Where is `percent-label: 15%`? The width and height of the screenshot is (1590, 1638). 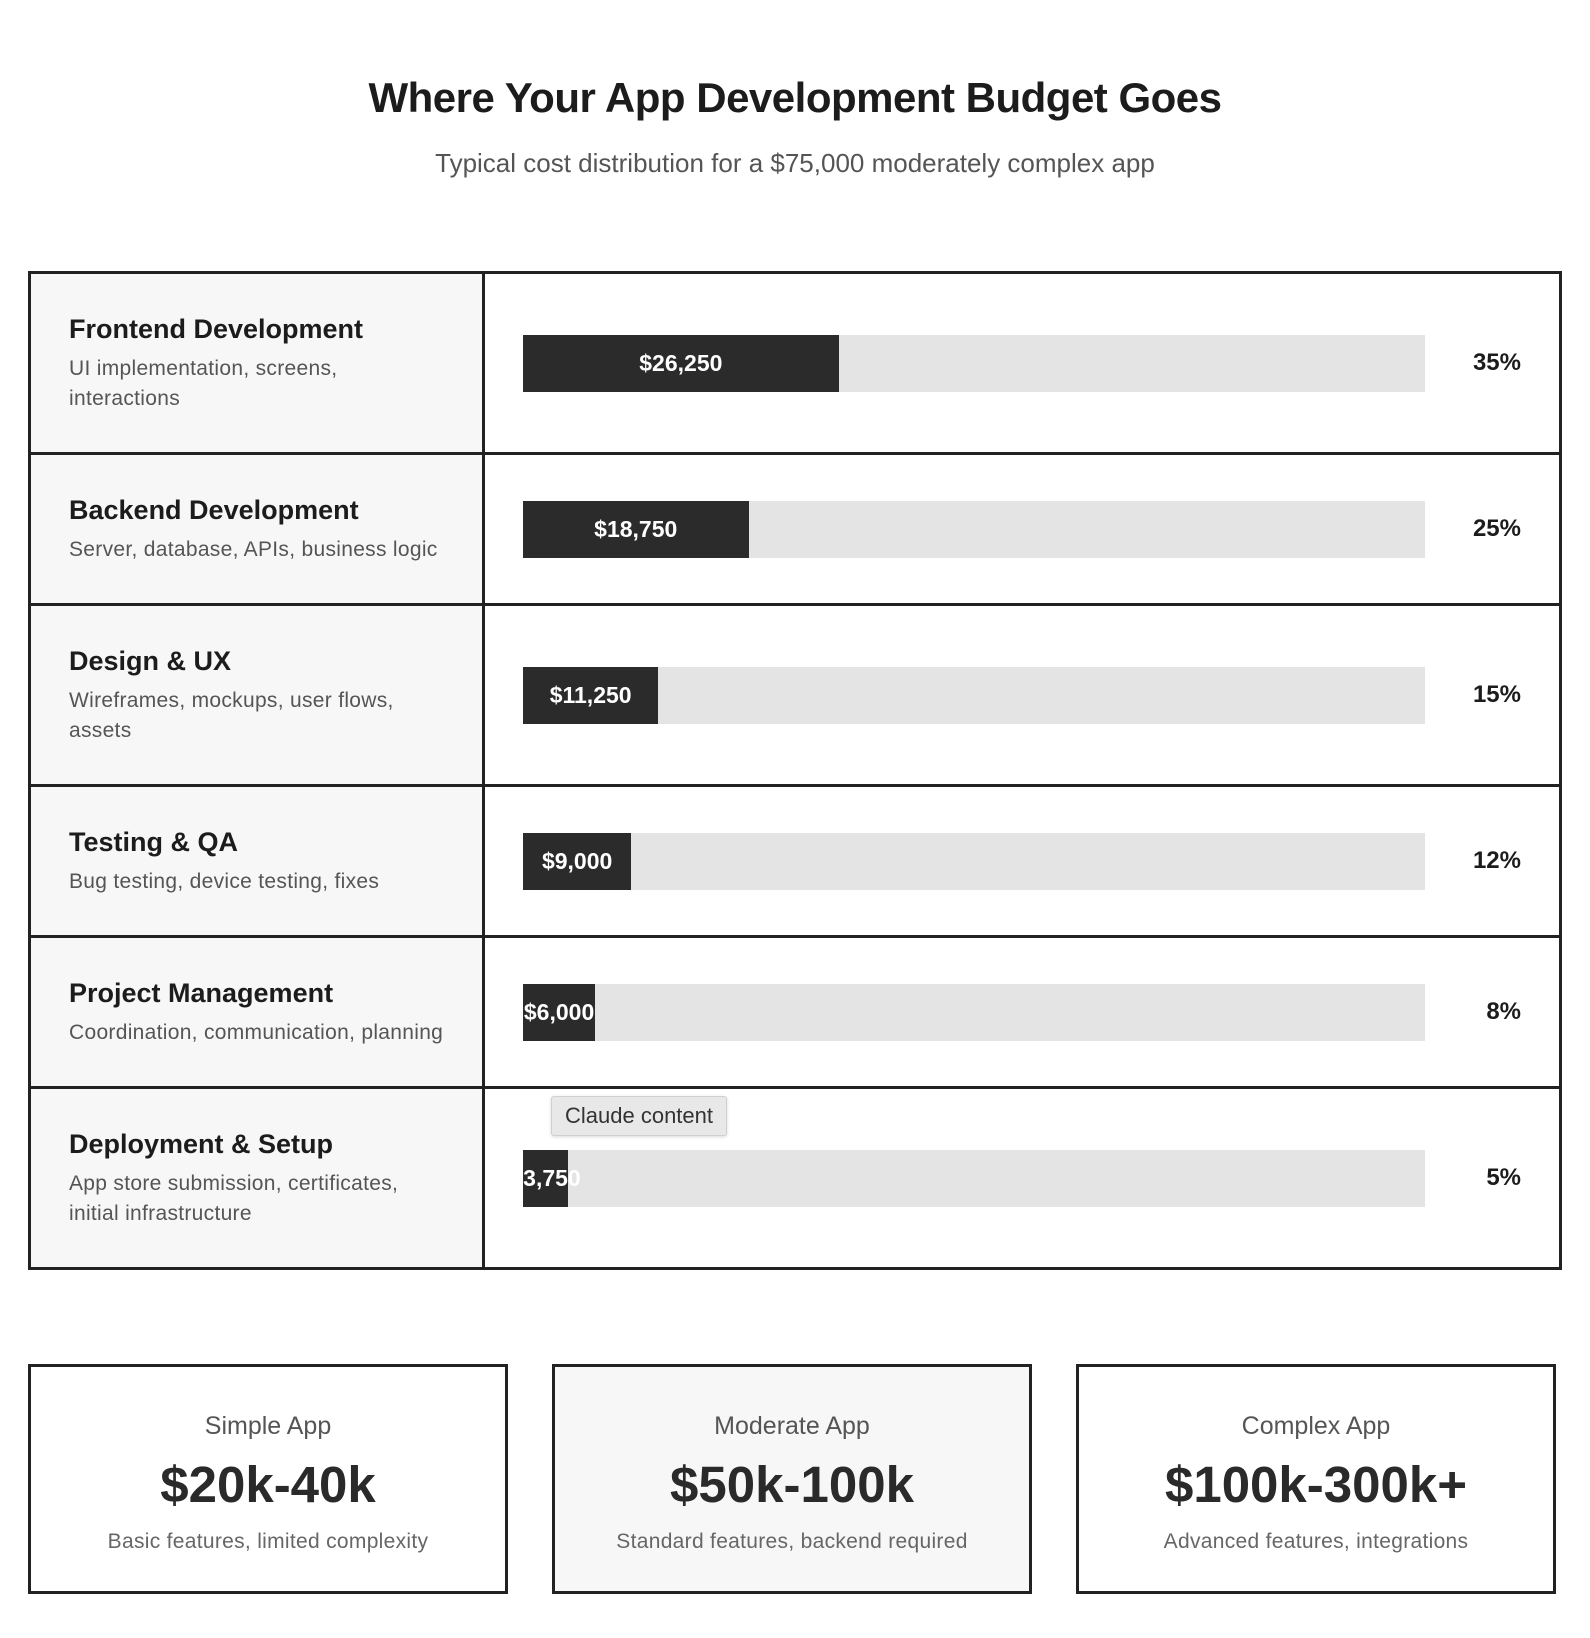 percent-label: 15% is located at coordinates (1496, 694).